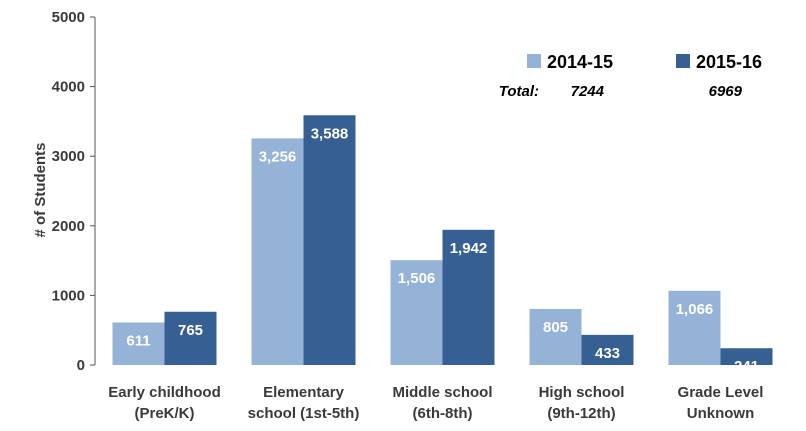 The width and height of the screenshot is (806, 431). What do you see at coordinates (40, 189) in the screenshot?
I see `y-axis-label: # of Students` at bounding box center [40, 189].